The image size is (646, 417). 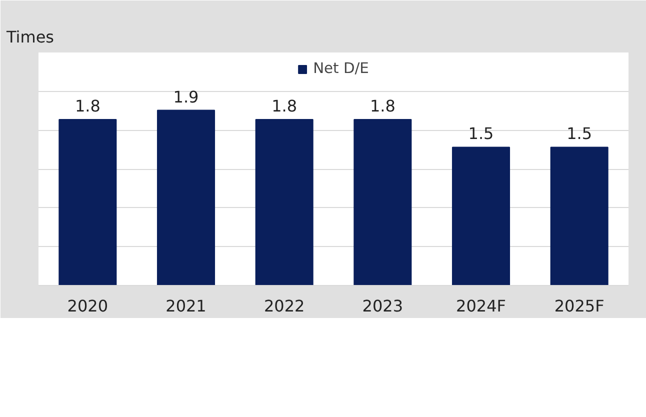 What do you see at coordinates (186, 306) in the screenshot?
I see `x-tick-label: 2021` at bounding box center [186, 306].